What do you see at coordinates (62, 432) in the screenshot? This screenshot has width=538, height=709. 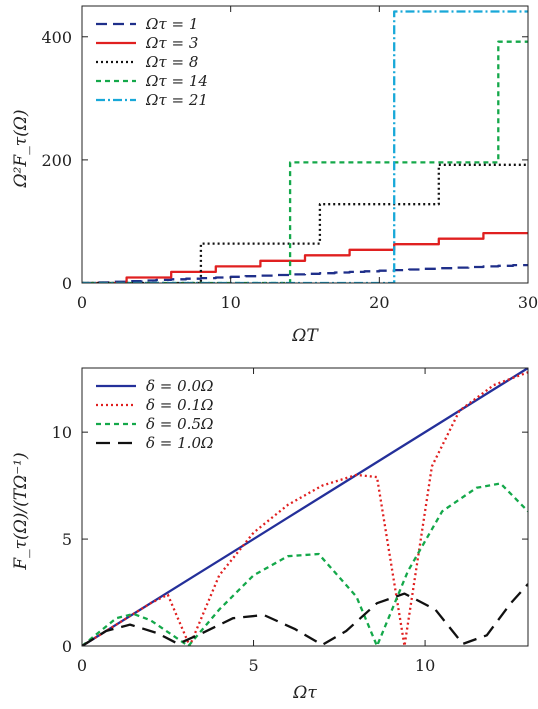 I see `y-tick-label: 10` at bounding box center [62, 432].